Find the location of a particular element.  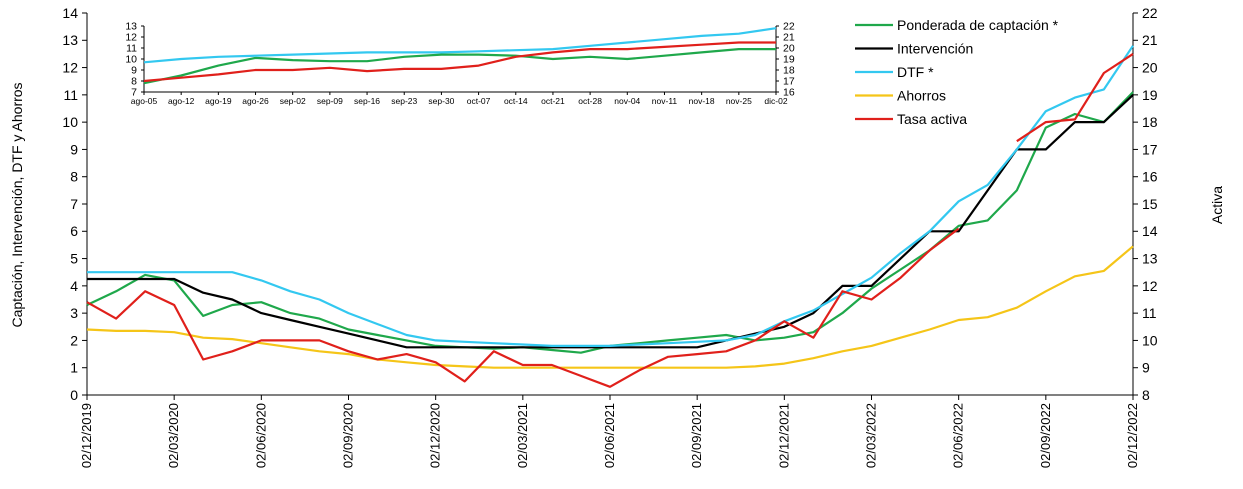

x-tick-label: nov-04 is located at coordinates (627, 101).